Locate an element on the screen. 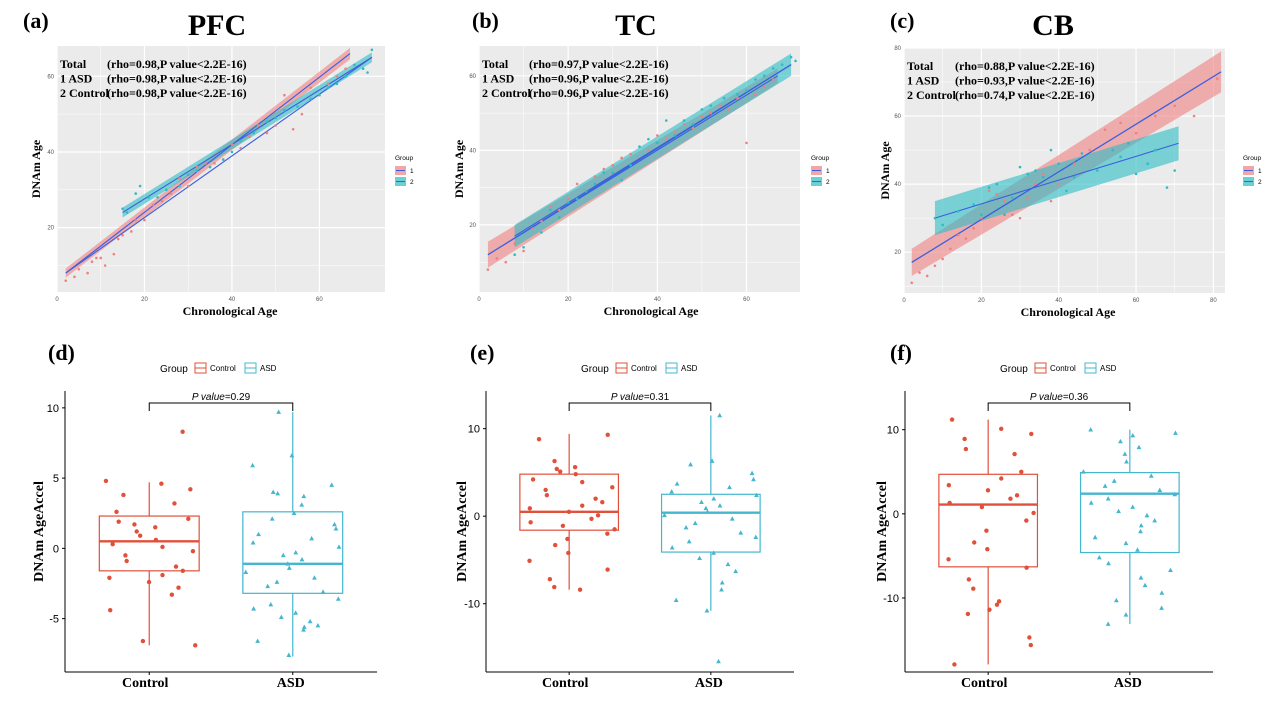  p-value-label: P value=0.31 is located at coordinates (640, 397).